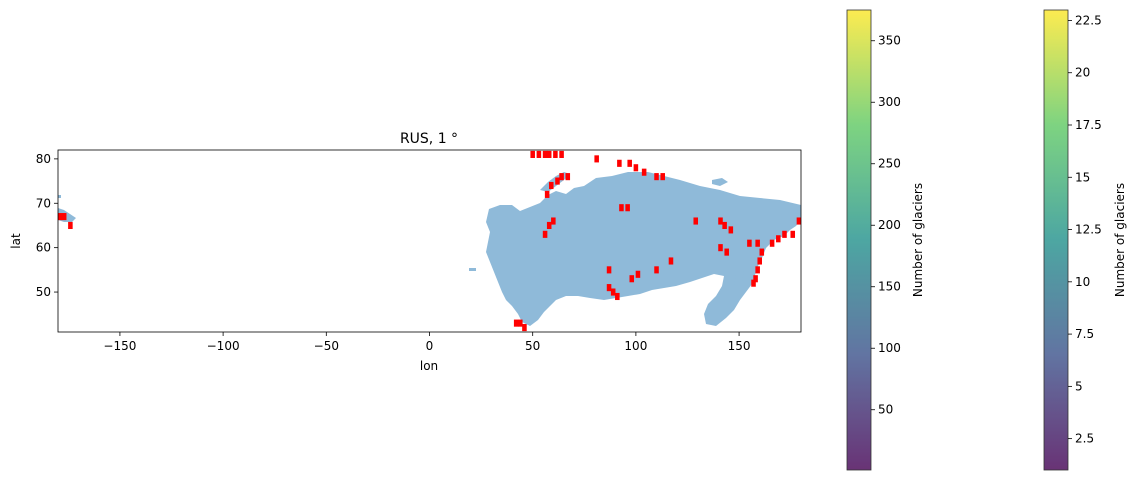 Image resolution: width=1138 pixels, height=482 pixels. I want to click on colorbar-1: 50 100 150 200 250 300 350 Number of glaciers, so click(885, 240).